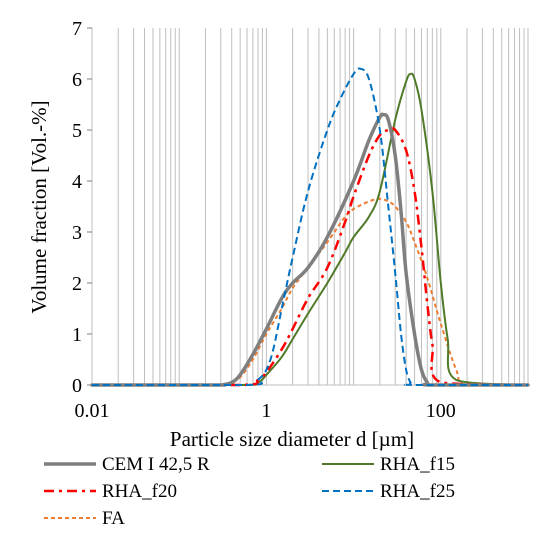 This screenshot has height=546, width=550. What do you see at coordinates (82, 207) in the screenshot?
I see `y-axis: 0 1 2 3 4 5 6 7` at bounding box center [82, 207].